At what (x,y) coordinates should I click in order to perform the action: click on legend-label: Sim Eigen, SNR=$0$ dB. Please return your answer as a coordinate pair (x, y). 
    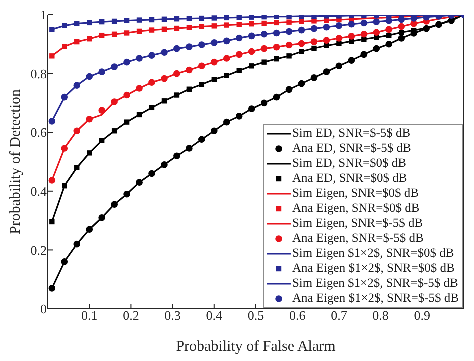
    Looking at the image, I should click on (355, 193).